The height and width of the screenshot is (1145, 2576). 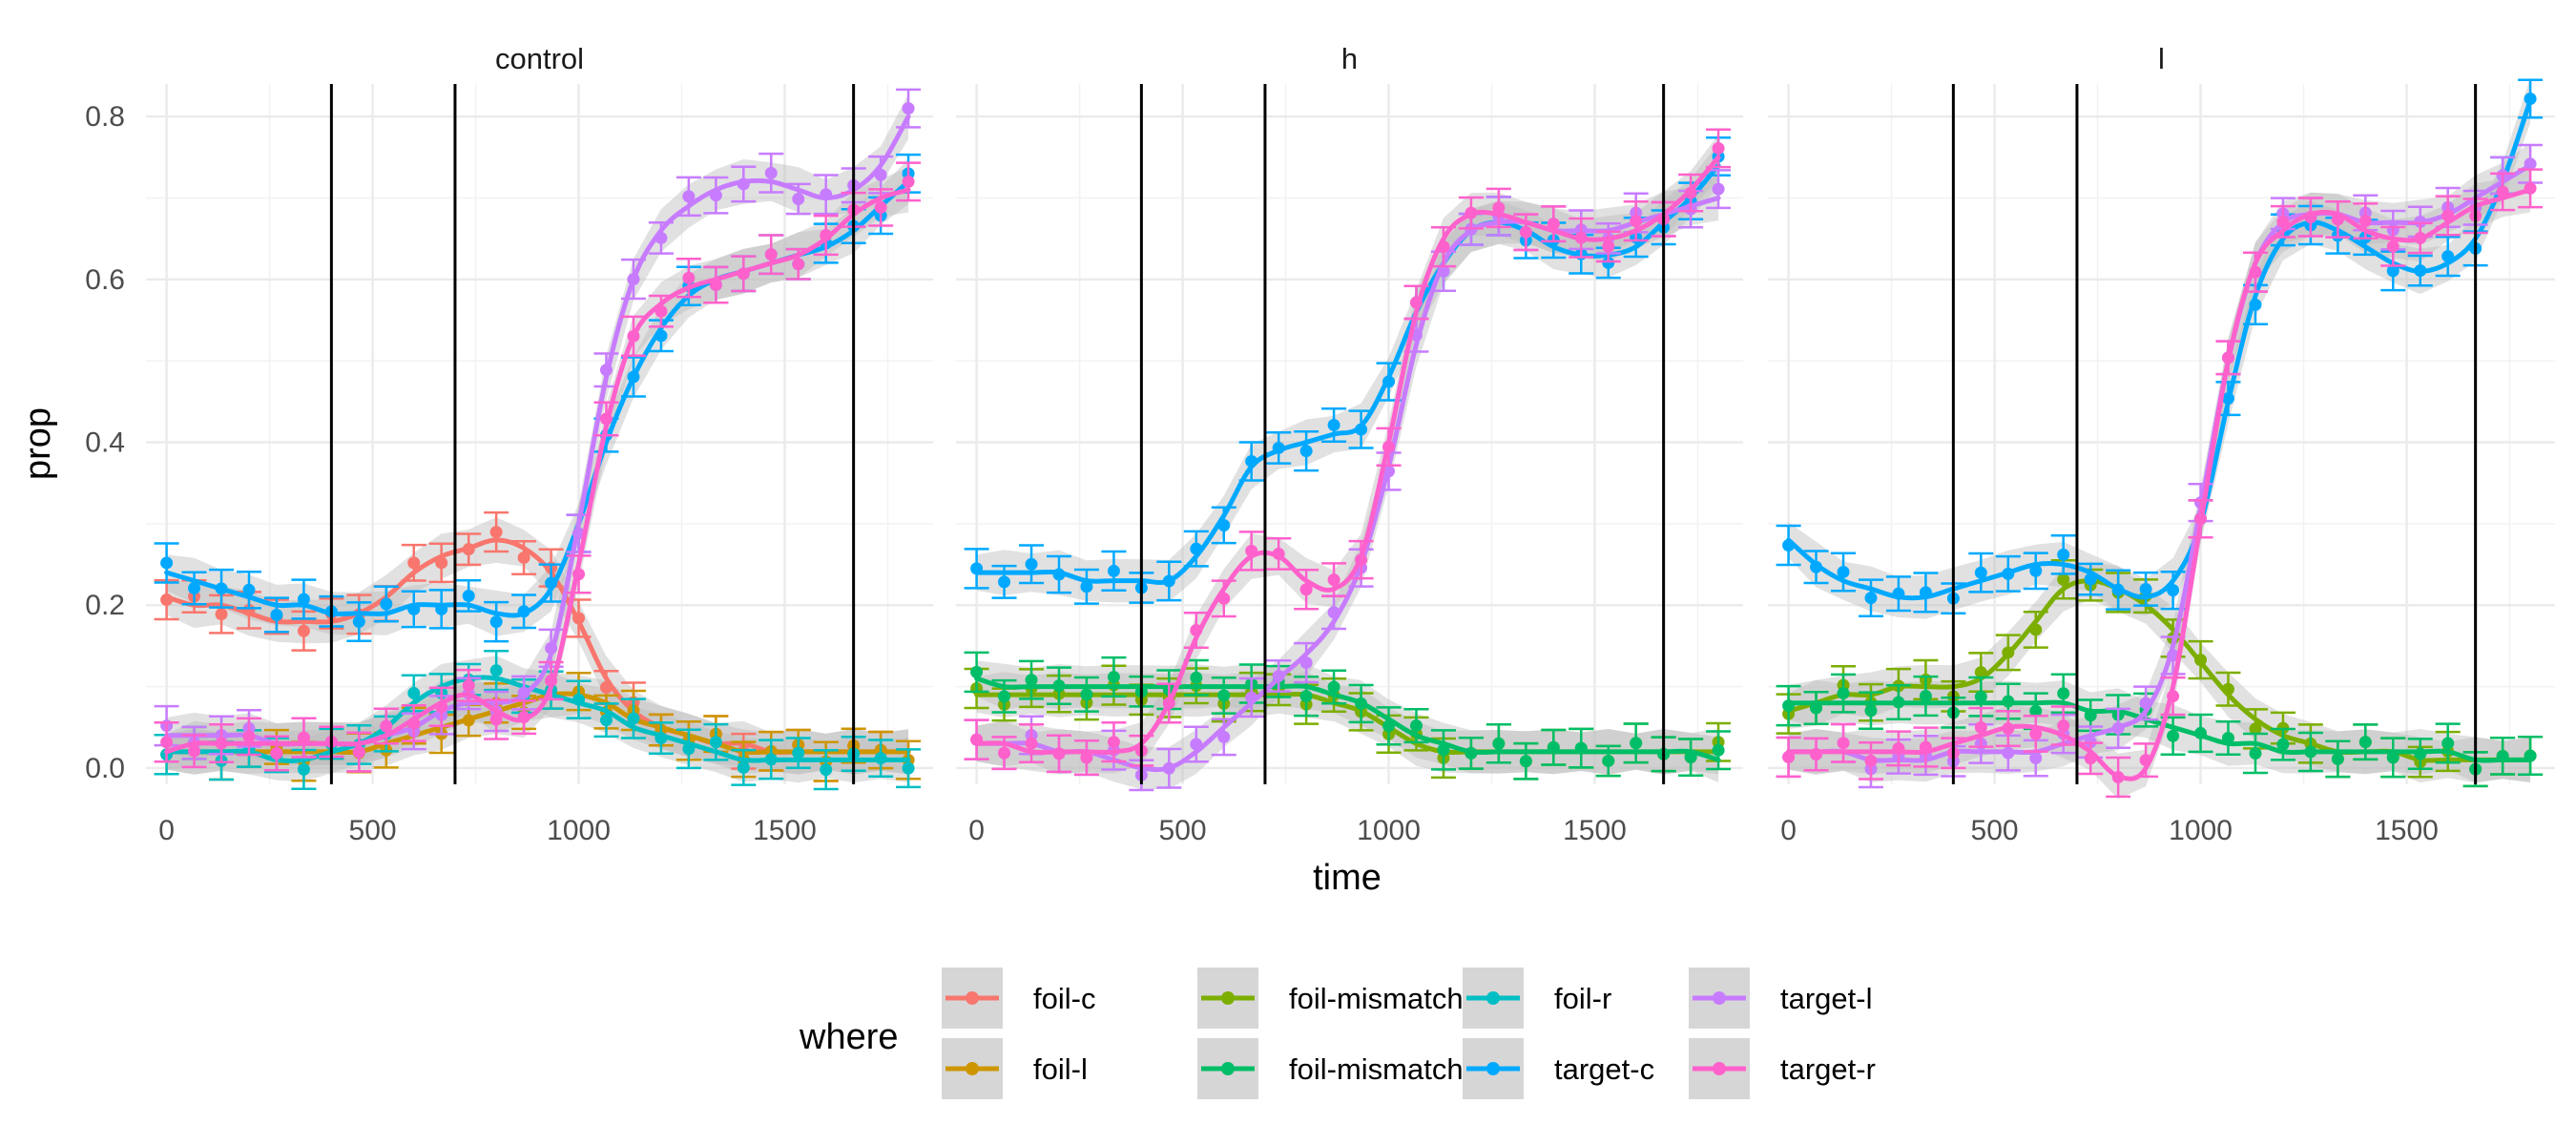 I want to click on series-line-target-r, so click(x=537, y=471).